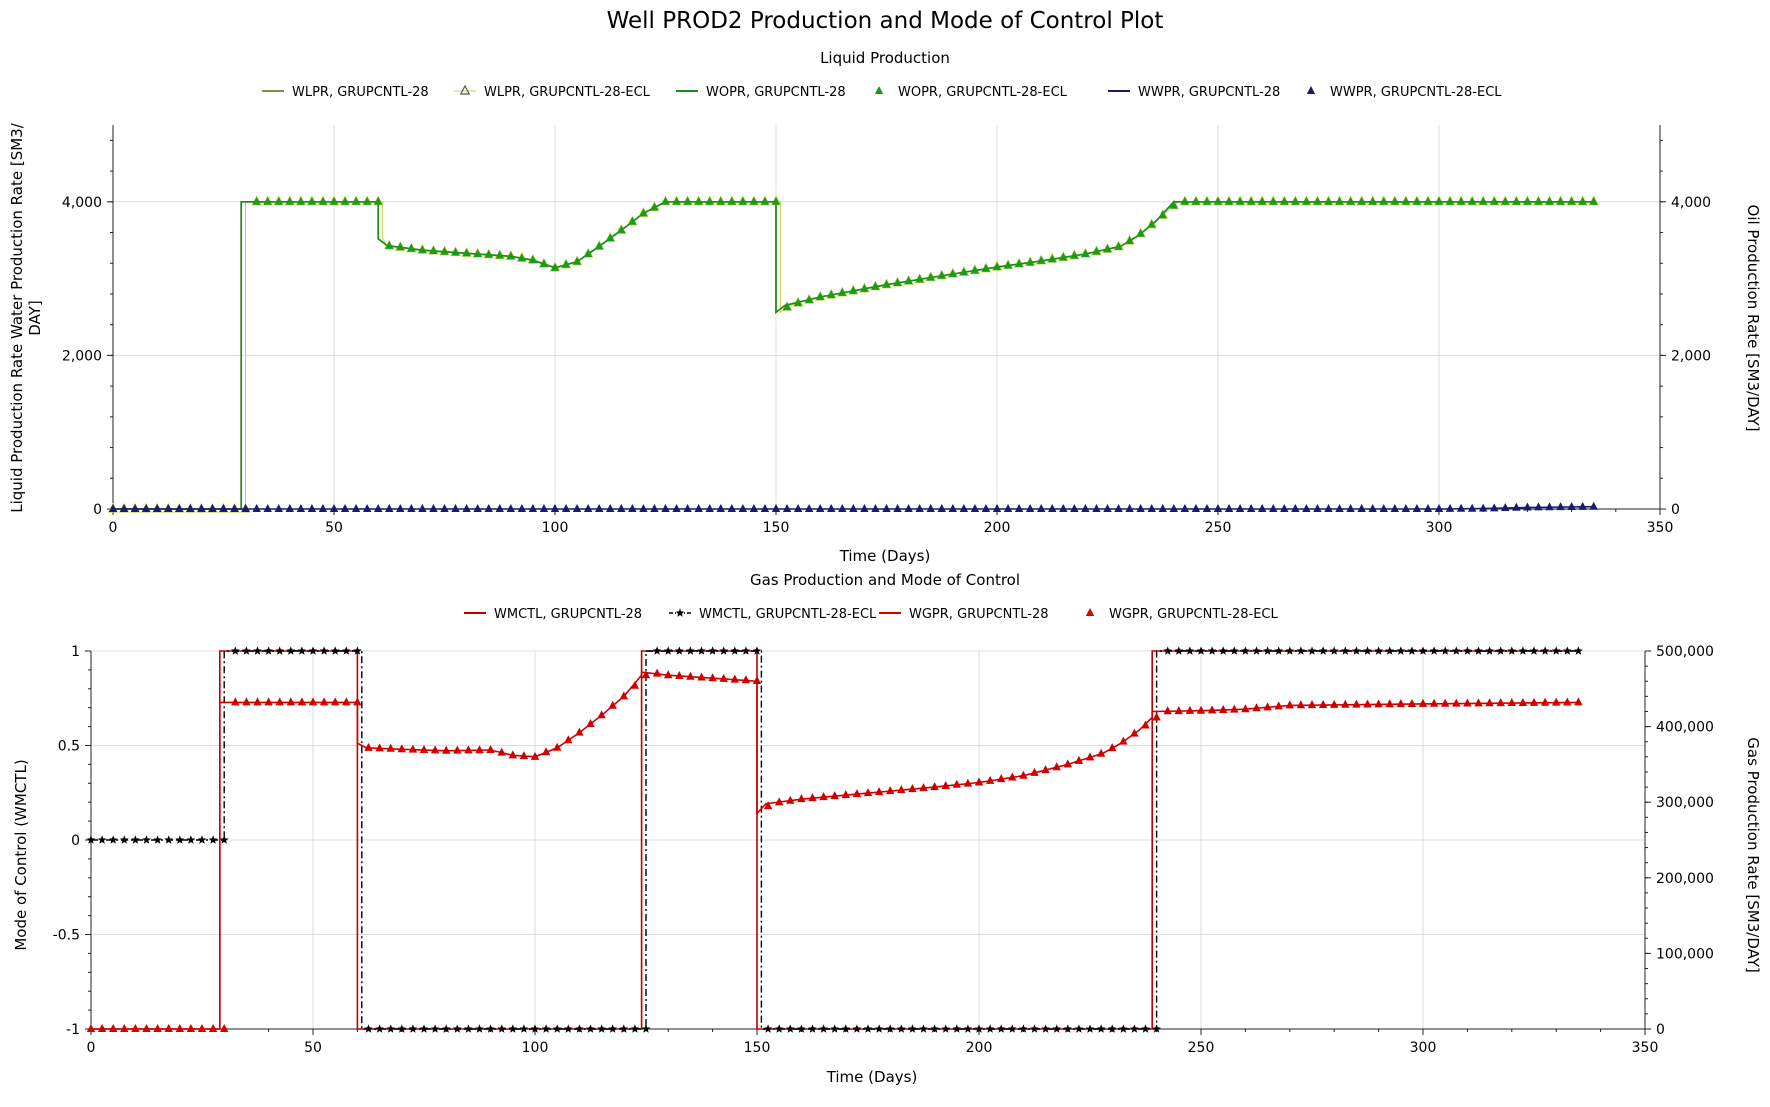 Image resolution: width=1770 pixels, height=1107 pixels. Describe the element at coordinates (1753, 854) in the screenshot. I see `y-axis-title-right-gas: Gas Production Rate [SM3/DAY]` at that location.